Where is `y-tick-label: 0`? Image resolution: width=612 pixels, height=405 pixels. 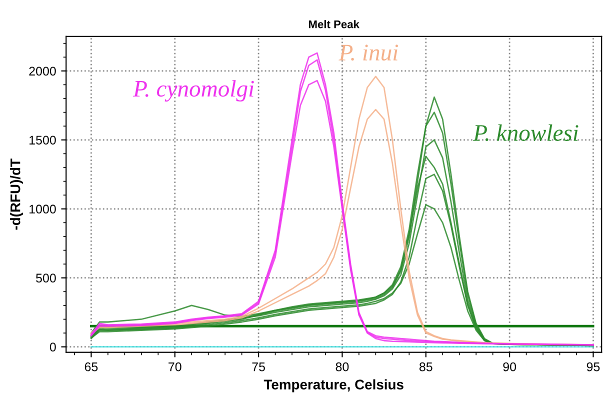
y-tick-label: 0 is located at coordinates (53, 347).